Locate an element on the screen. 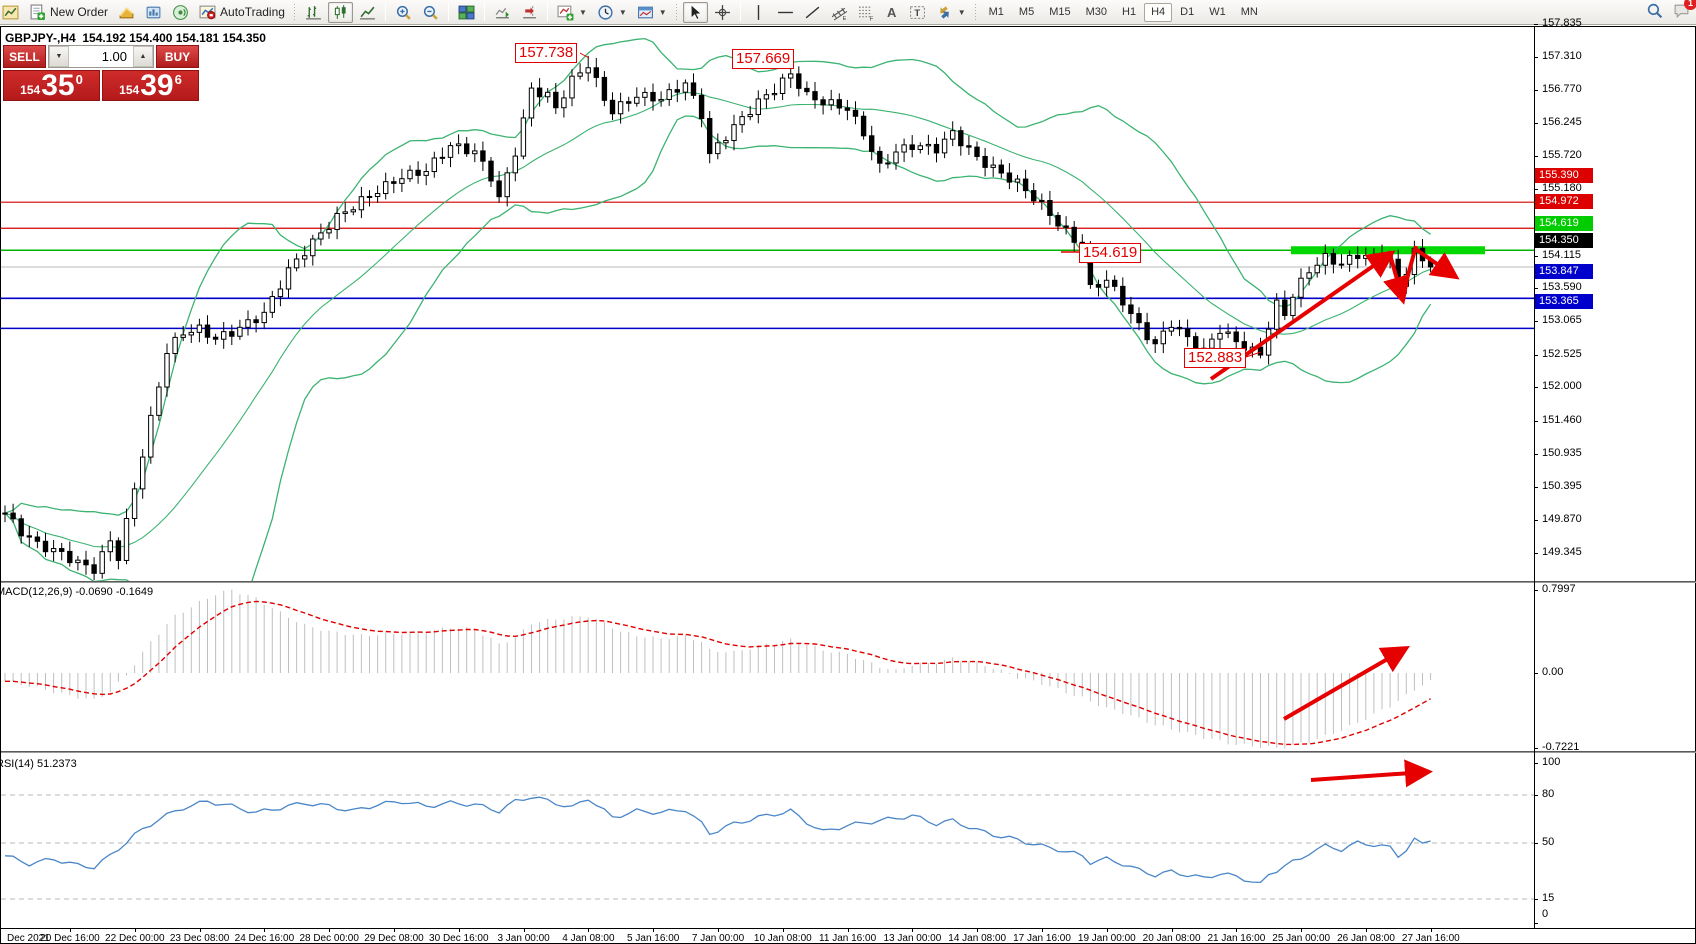  volume-input: 1.00 is located at coordinates (114, 56).